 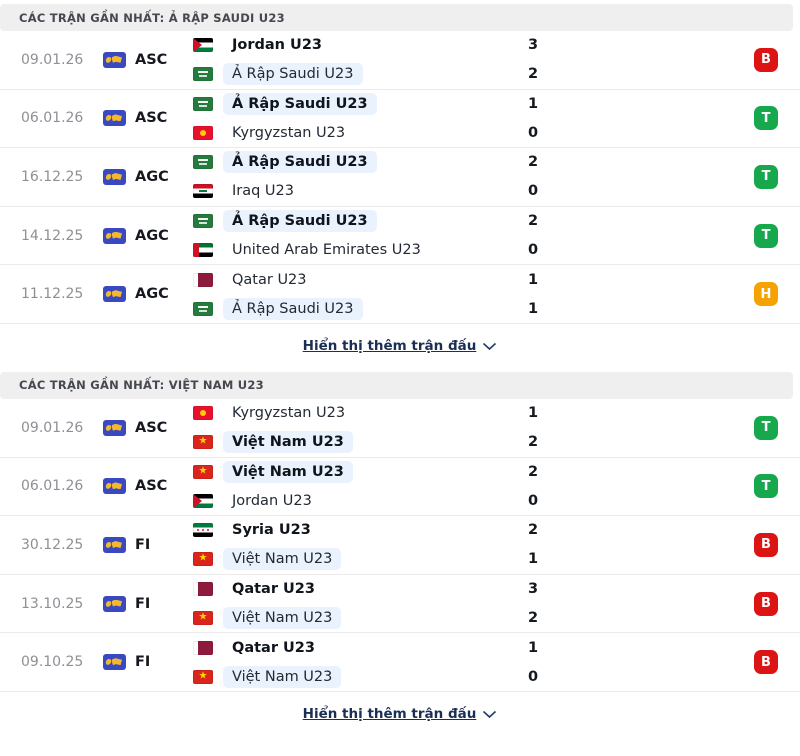 What do you see at coordinates (203, 250) in the screenshot?
I see `uae-flag-icon` at bounding box center [203, 250].